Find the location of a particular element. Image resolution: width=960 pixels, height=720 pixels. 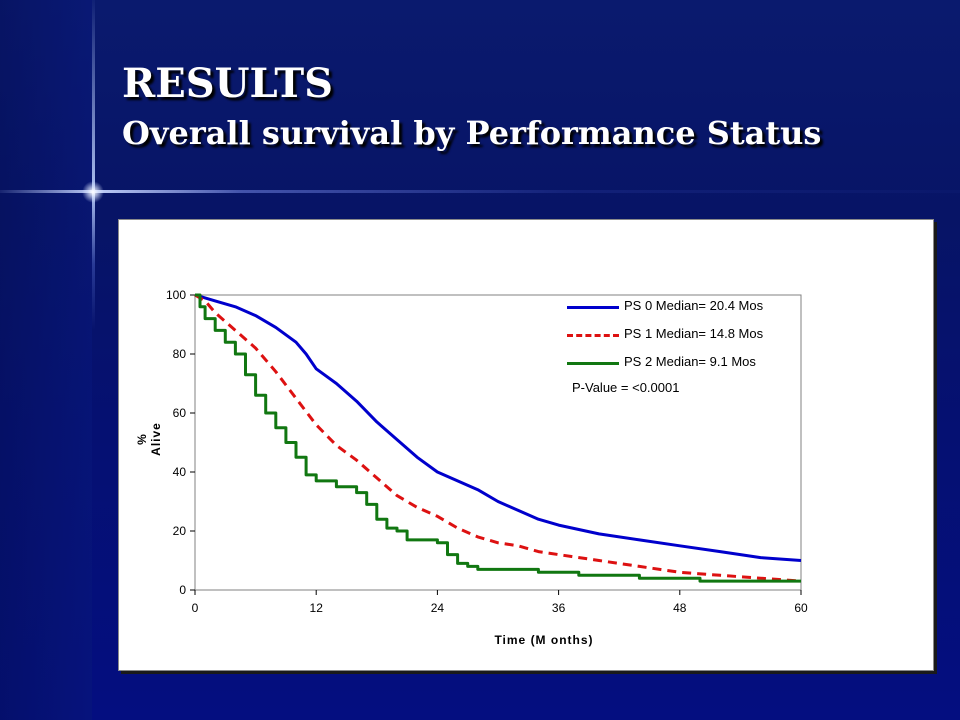

x-tick-label: 12 is located at coordinates (317, 608).